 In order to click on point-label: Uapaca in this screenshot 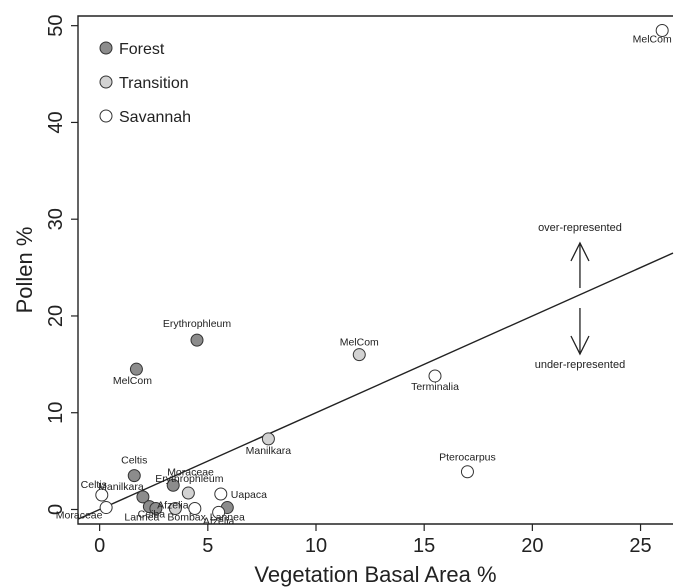, I will do `click(249, 495)`.